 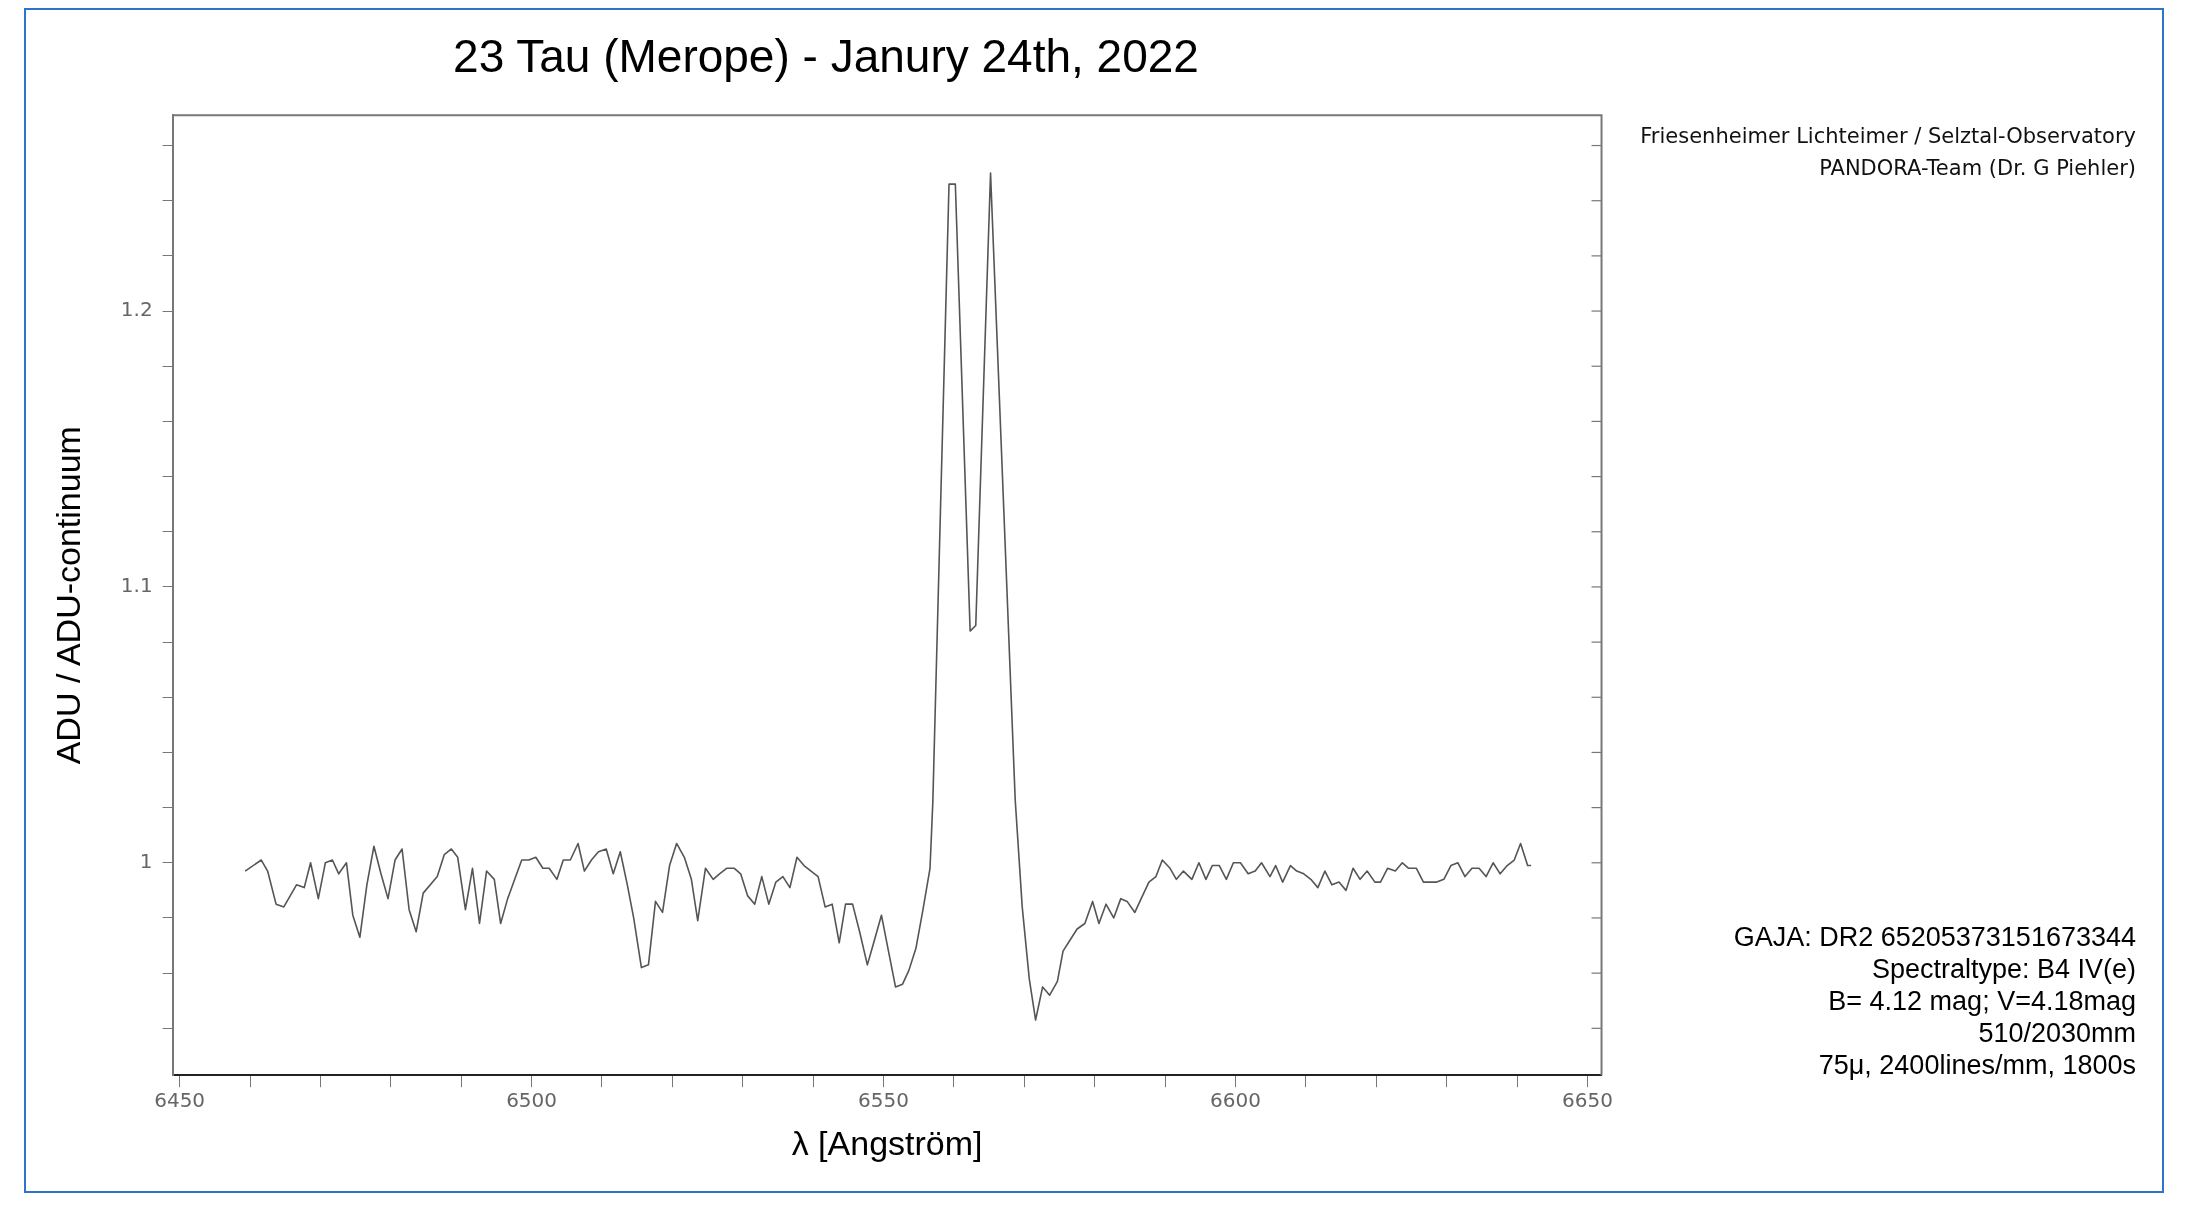 I want to click on text: PANDORA-Team (Dr. G Piehler), so click(x=1977, y=168).